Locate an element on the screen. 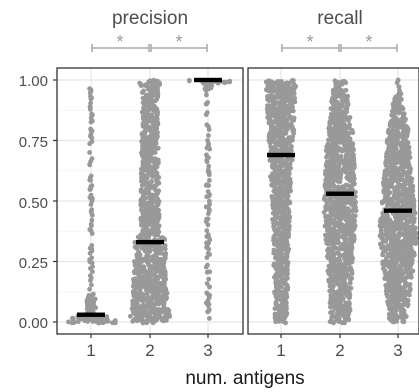 This screenshot has height=392, width=419. x-axis-title: num. antigens is located at coordinates (244, 378).